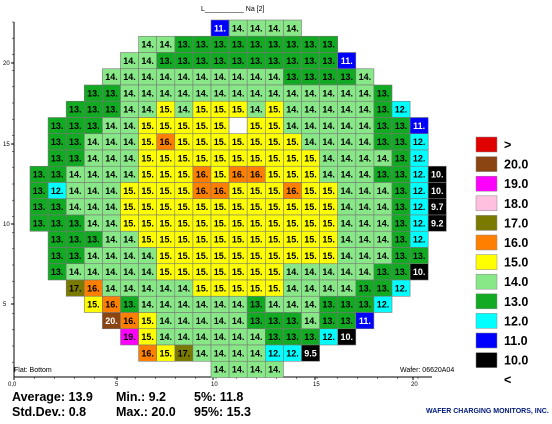 The image size is (552, 424). I want to click on die-value: 17., so click(184, 353).